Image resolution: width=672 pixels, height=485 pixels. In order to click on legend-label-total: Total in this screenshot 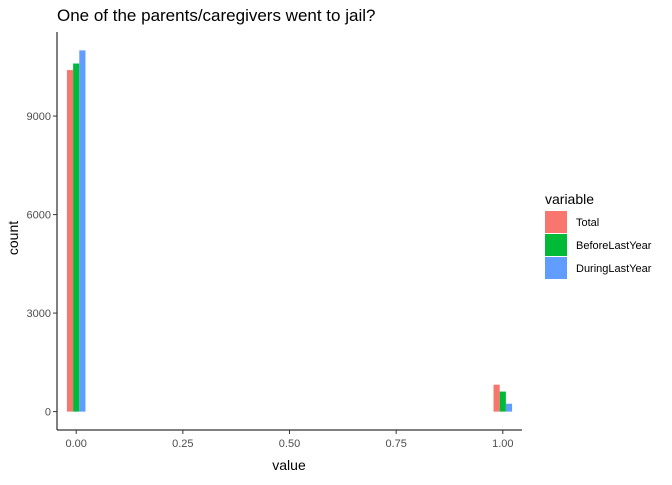, I will do `click(587, 223)`.